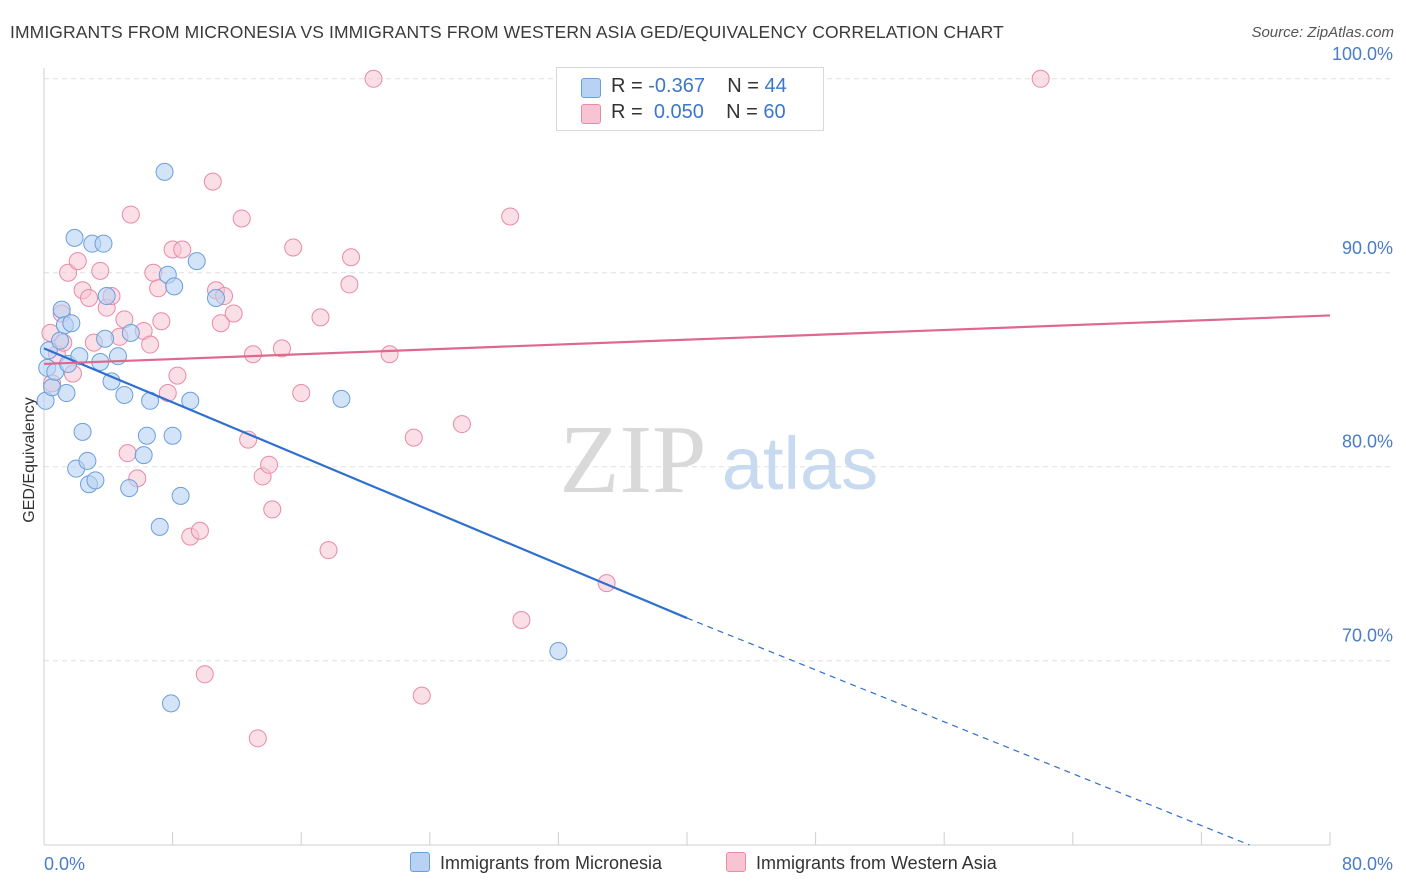 This screenshot has height=892, width=1406. Describe the element at coordinates (1367, 864) in the screenshot. I see `x-tick-label: 80.0%` at that location.